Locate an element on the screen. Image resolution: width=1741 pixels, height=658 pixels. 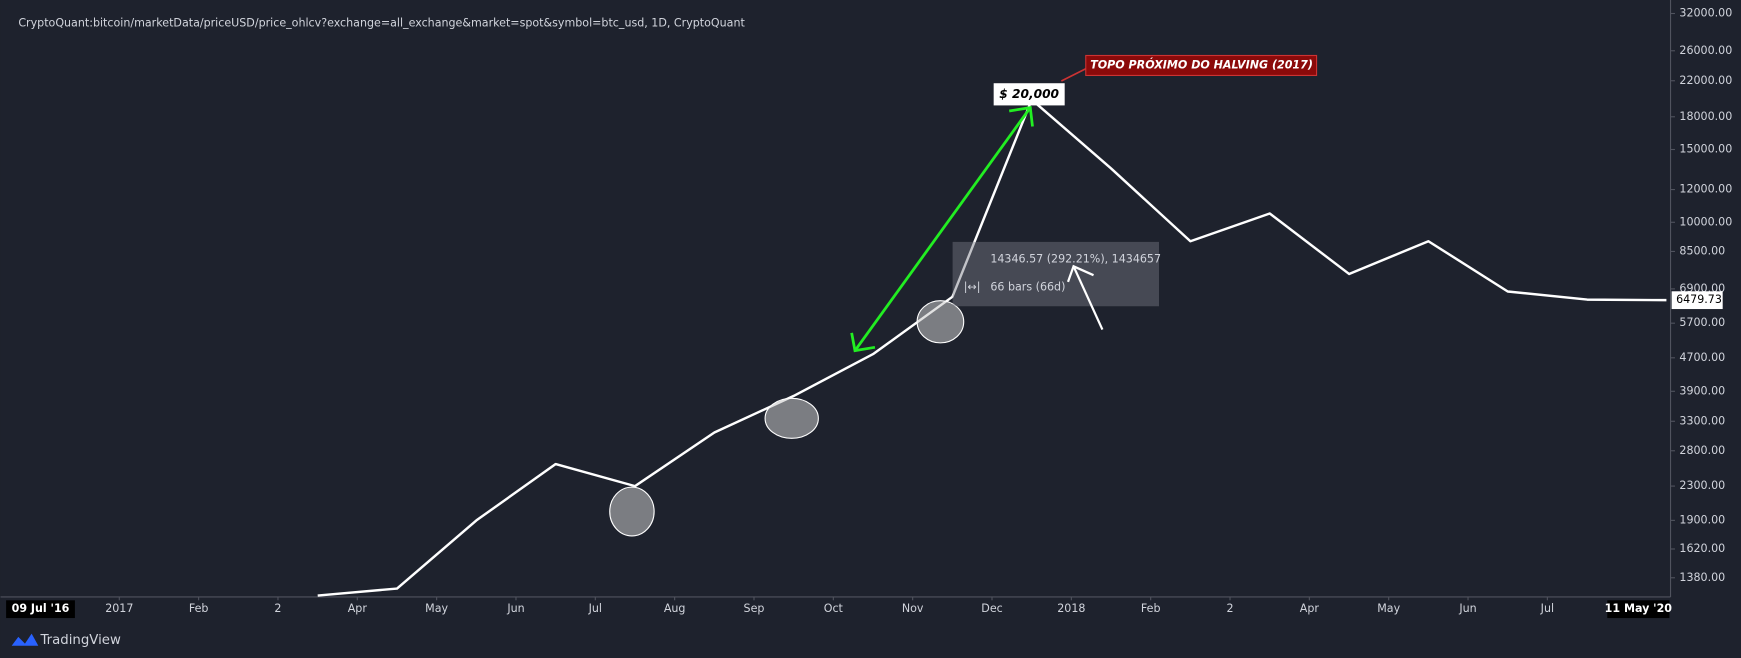
y-tick-label: 1900.00 is located at coordinates (1702, 519).